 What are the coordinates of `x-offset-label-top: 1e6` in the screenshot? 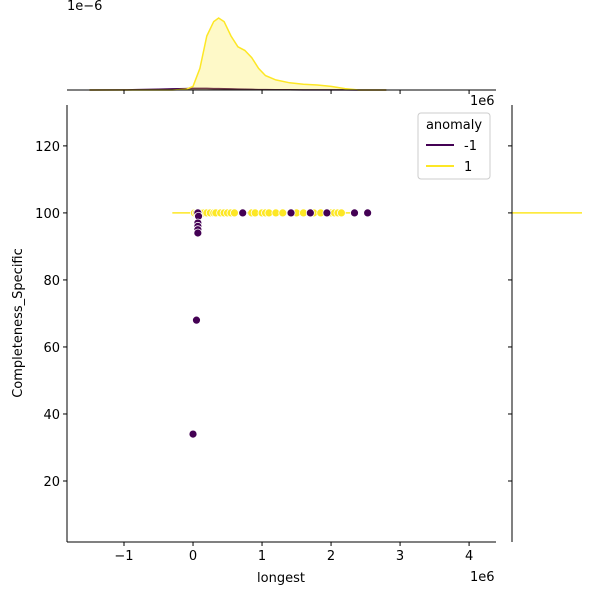 It's located at (482, 101).